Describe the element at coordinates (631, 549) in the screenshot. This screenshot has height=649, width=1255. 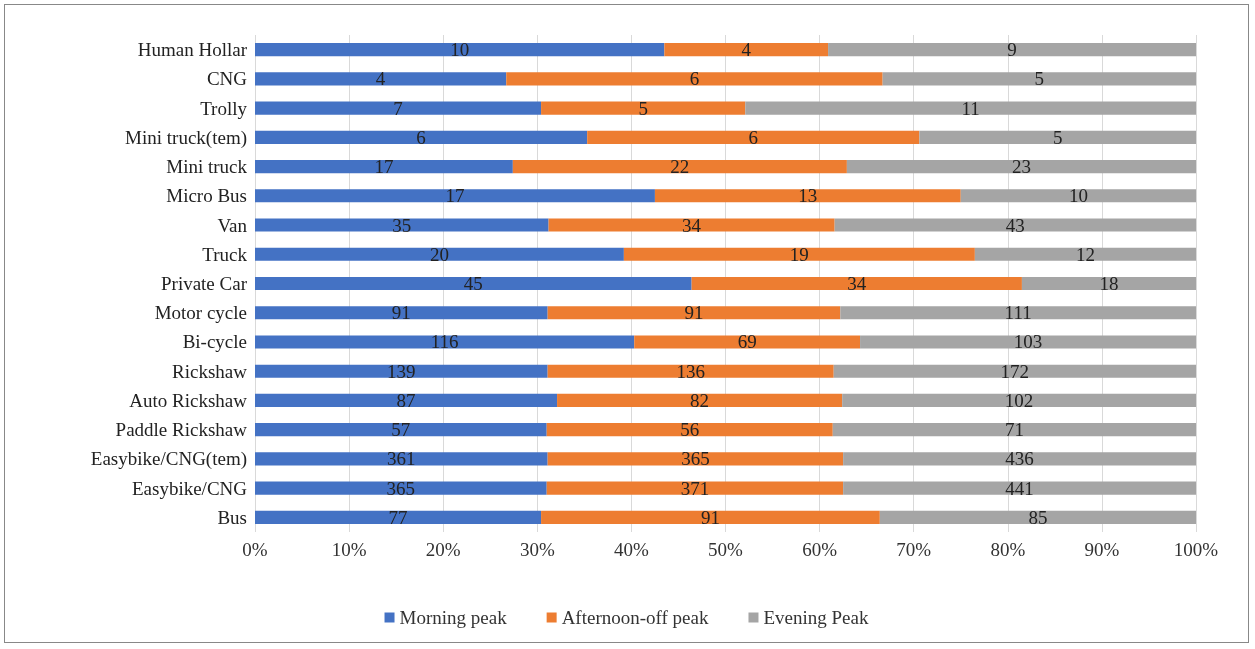
I see `x-tick-label: 40%` at that location.